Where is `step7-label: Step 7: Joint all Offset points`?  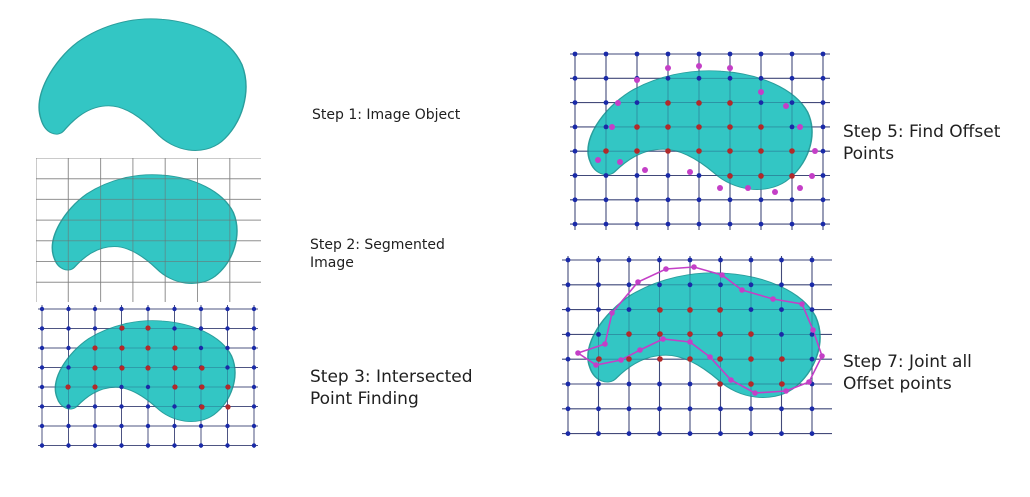
step7-label: Step 7: Joint all Offset points is located at coordinates (907, 373).